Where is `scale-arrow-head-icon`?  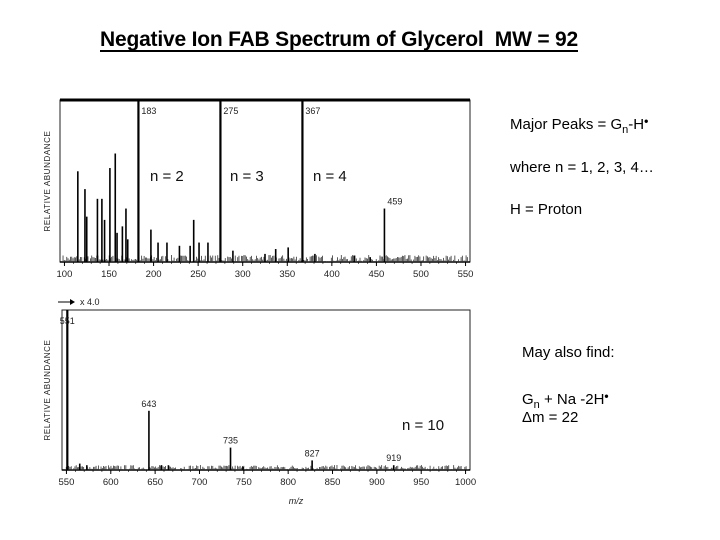 scale-arrow-head-icon is located at coordinates (72, 302).